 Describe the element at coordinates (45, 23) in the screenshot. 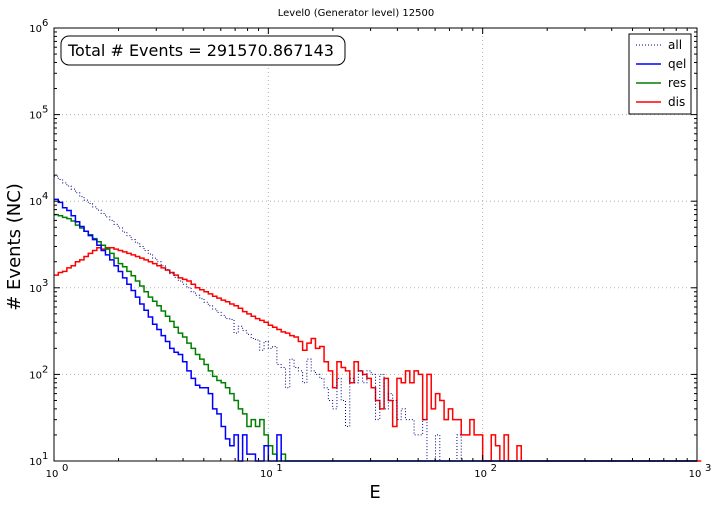

I see `y-tick-exponent: 6` at that location.